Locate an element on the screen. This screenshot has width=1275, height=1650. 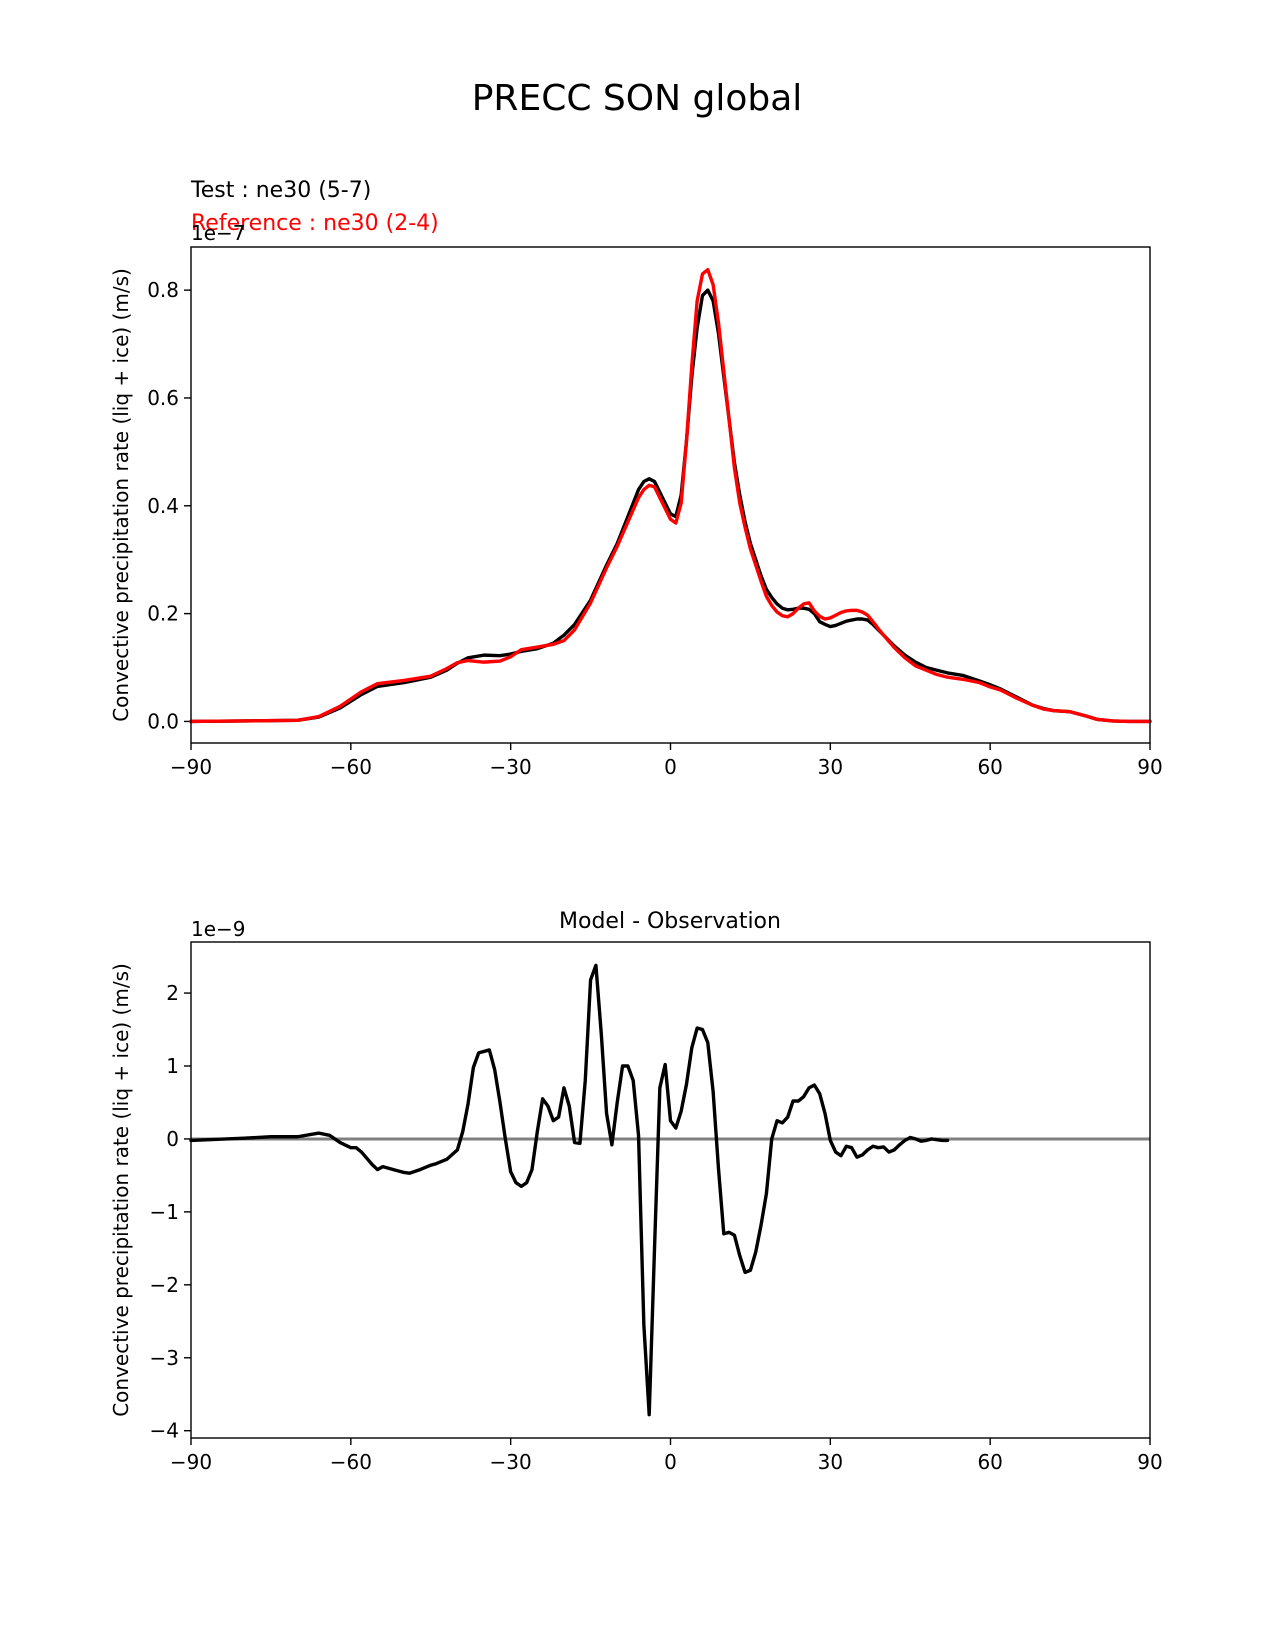
bottom-y-tick-label: 1 is located at coordinates (172, 1066).